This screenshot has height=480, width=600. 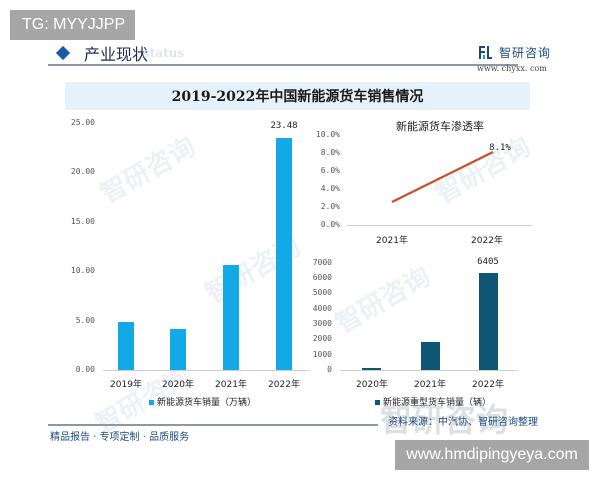 I want to click on chart-title: 2019-2022年中国新能源货车销售情况, so click(x=297, y=97).